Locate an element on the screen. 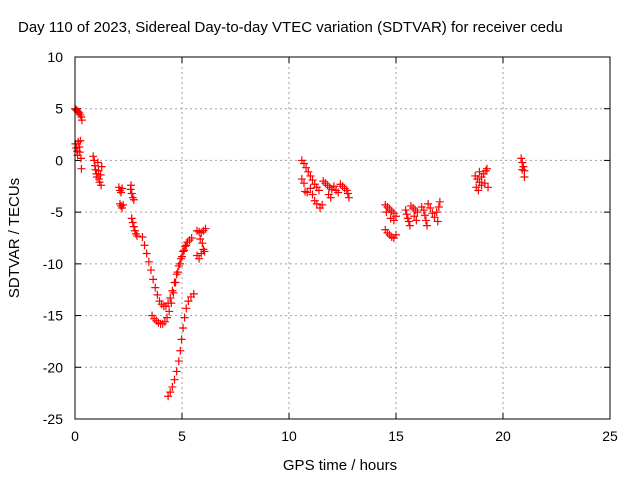 This screenshot has width=640, height=480. y-axis-label: SDTVAR / TECUs is located at coordinates (14, 238).